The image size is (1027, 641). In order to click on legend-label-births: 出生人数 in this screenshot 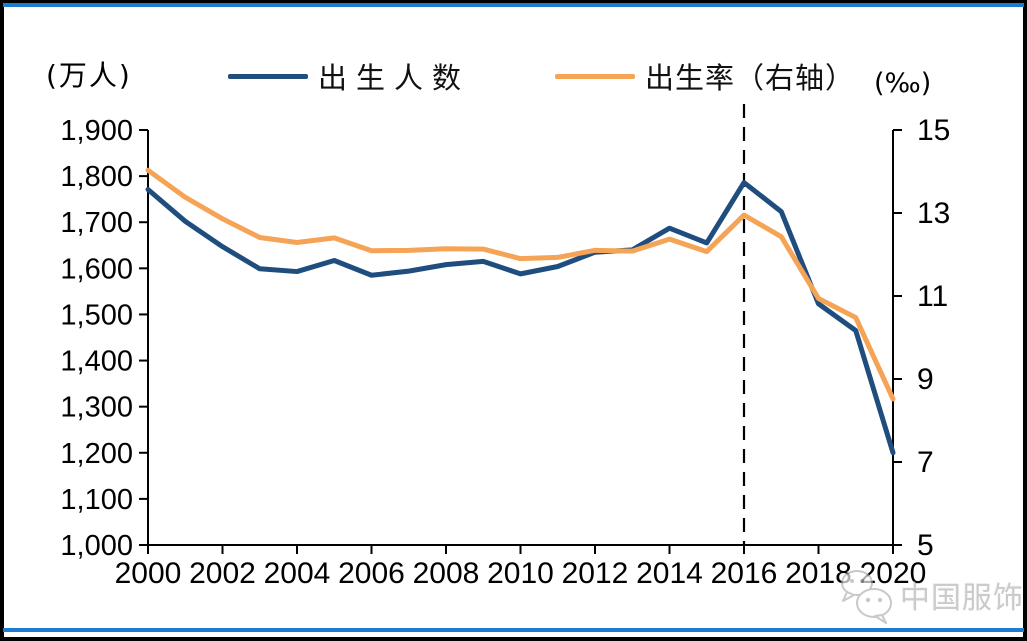, I will do `click(394, 78)`.